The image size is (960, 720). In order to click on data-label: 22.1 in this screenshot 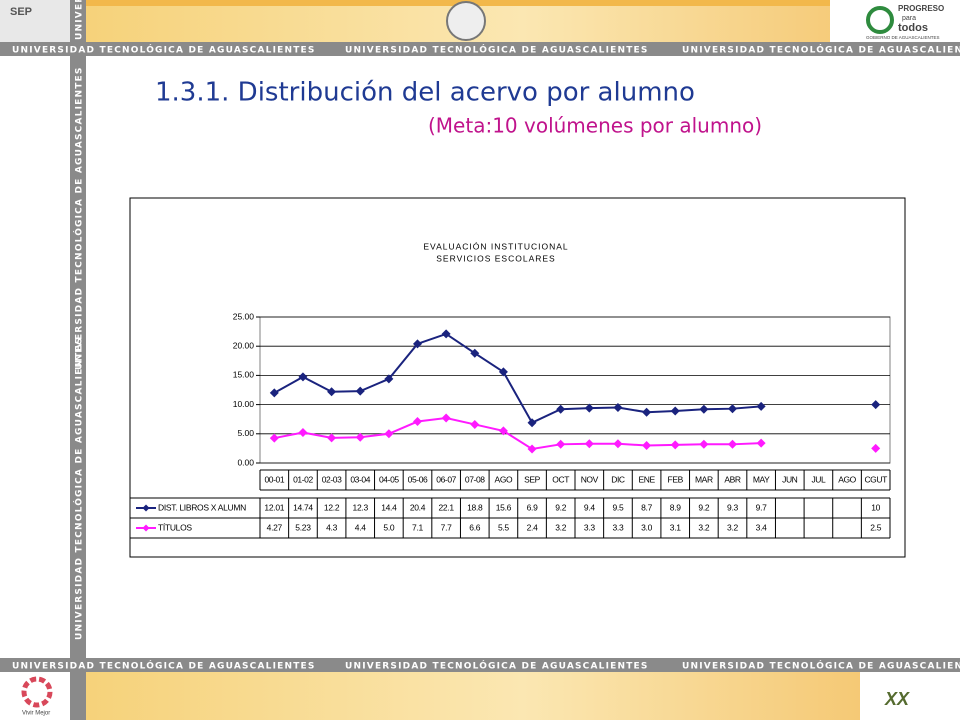, I will do `click(446, 507)`.